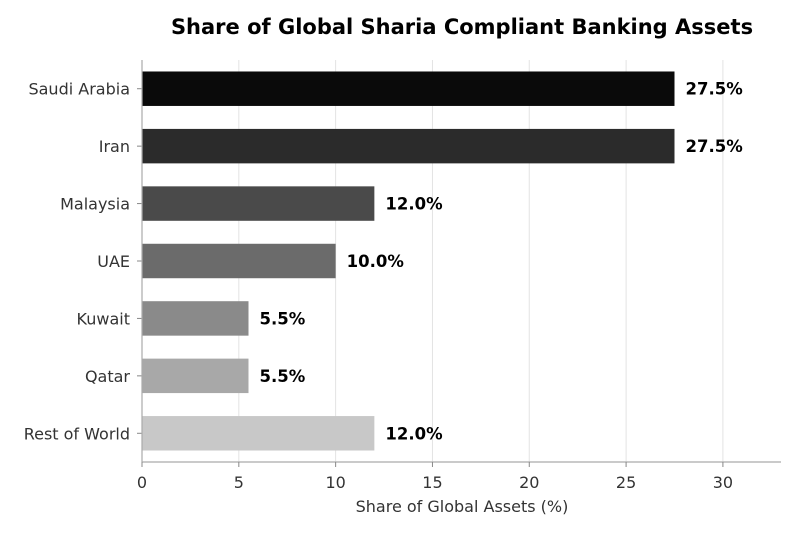 The height and width of the screenshot is (533, 800). I want to click on x-tick-label: 15, so click(432, 482).